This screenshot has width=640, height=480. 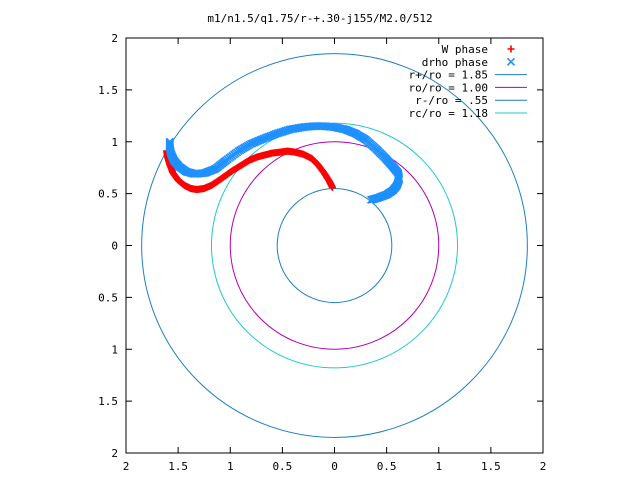 I want to click on x-tick-label: 0, so click(x=334, y=466).